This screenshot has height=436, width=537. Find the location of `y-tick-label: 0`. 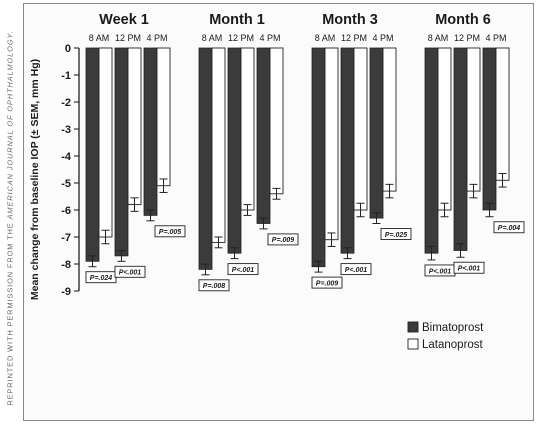

y-tick-label: 0 is located at coordinates (68, 49).